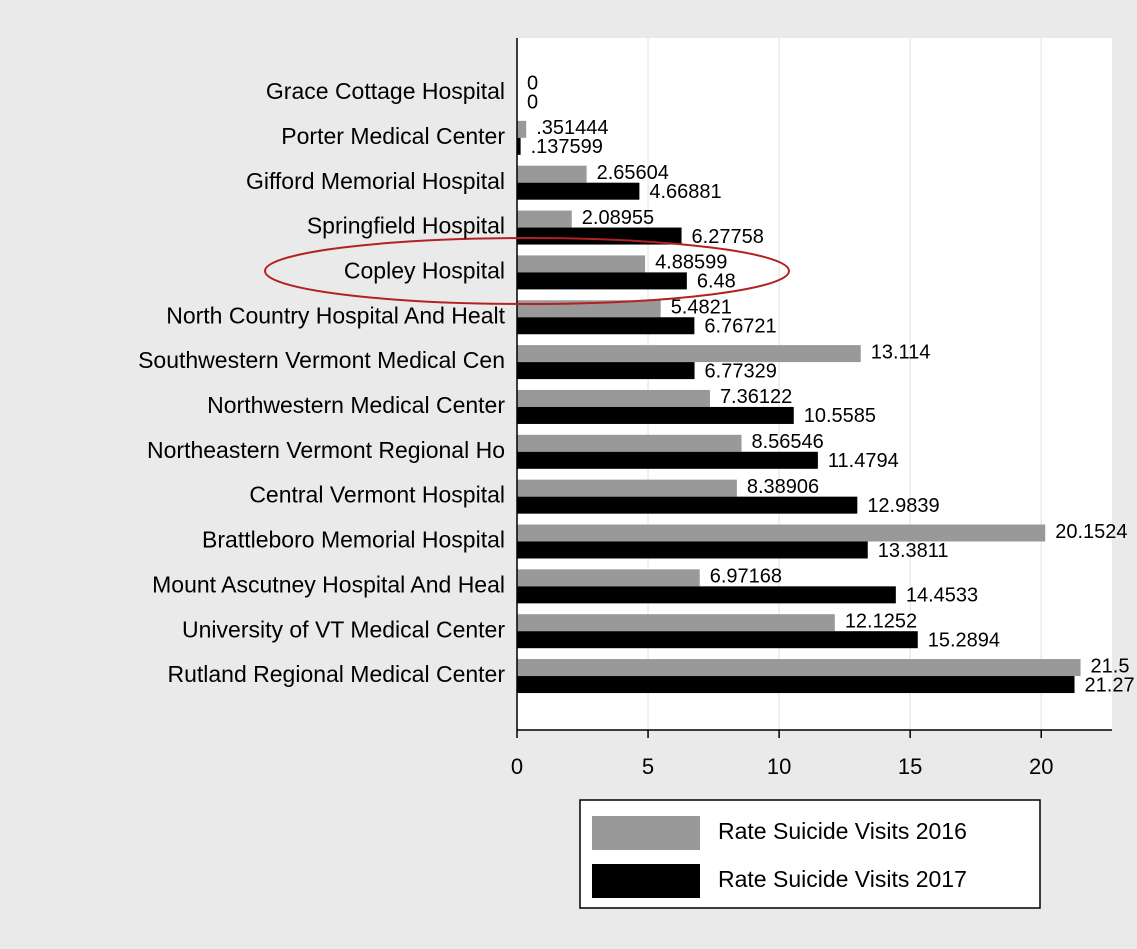 The height and width of the screenshot is (949, 1137). What do you see at coordinates (517, 766) in the screenshot?
I see `x-tick-label: 0` at bounding box center [517, 766].